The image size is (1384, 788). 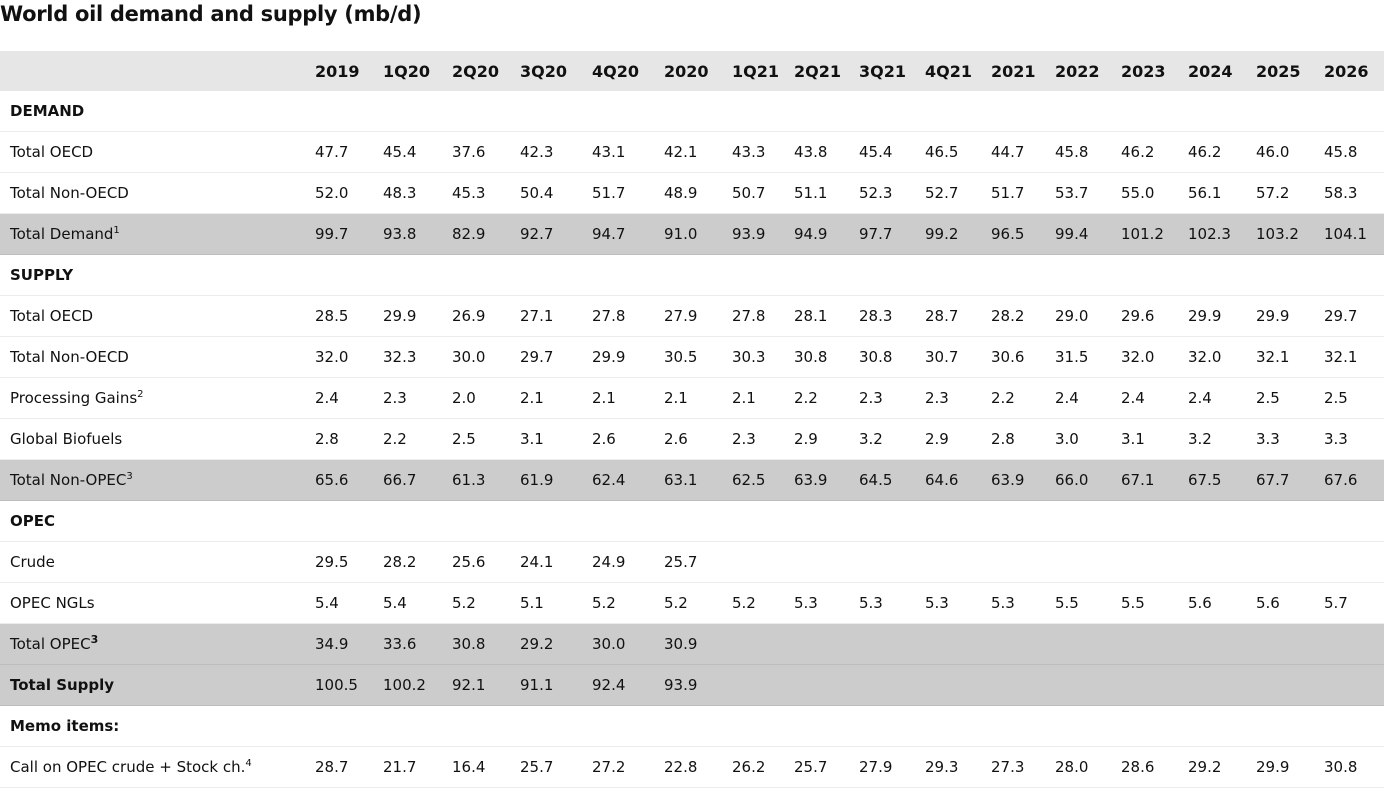 I want to click on data-row: Crude 29.5 28.2 25.6 24.1 24.9 25.7, so click(x=692, y=562).